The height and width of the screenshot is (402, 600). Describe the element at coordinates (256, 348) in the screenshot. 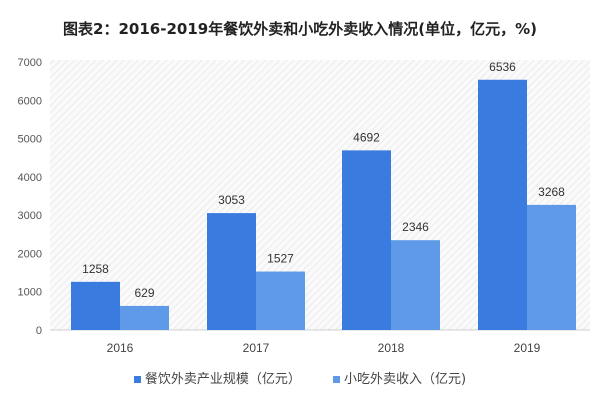

I see `x-tick-label: 2017` at that location.